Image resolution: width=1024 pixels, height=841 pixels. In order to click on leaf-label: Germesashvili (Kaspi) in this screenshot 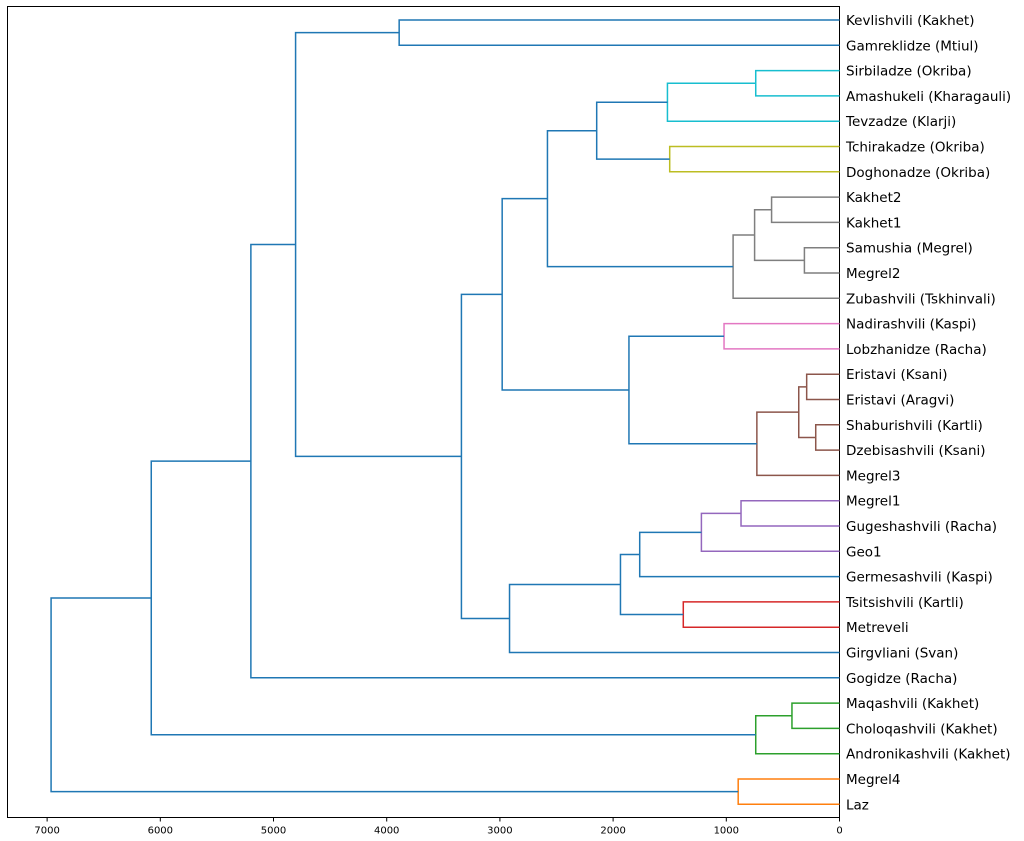, I will do `click(919, 578)`.